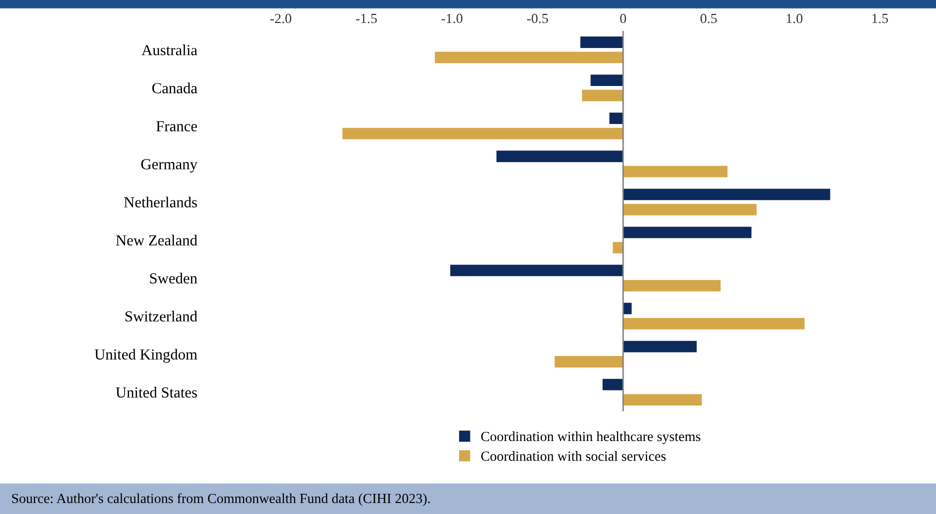 The width and height of the screenshot is (936, 514). Describe the element at coordinates (880, 19) in the screenshot. I see `x-tick-label: 1.5` at that location.